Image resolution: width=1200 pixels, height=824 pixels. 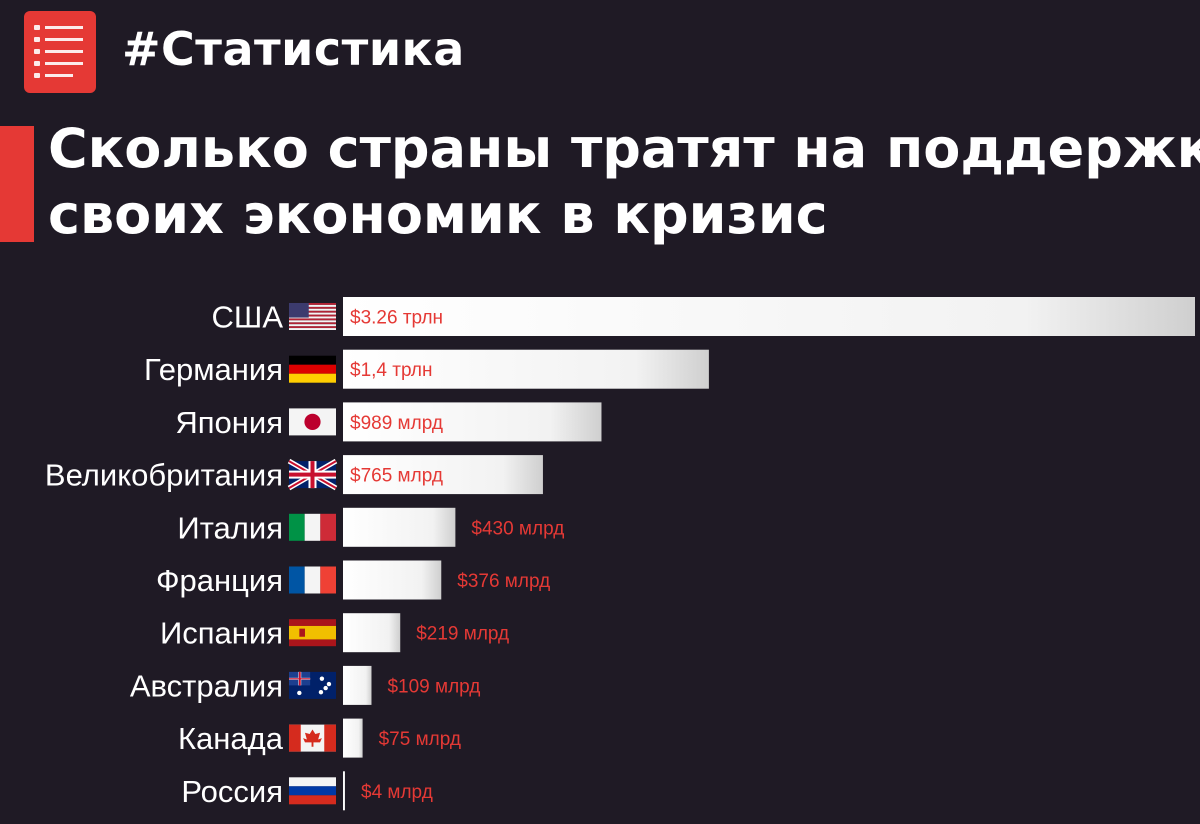 What do you see at coordinates (391, 370) in the screenshot?
I see `data-label: $1,4 трлн` at bounding box center [391, 370].